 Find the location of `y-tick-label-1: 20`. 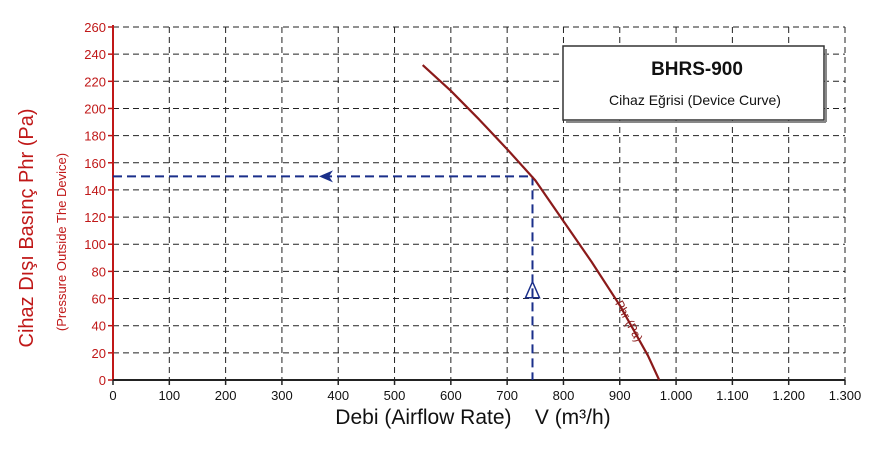

y-tick-label-1: 20 is located at coordinates (99, 353).